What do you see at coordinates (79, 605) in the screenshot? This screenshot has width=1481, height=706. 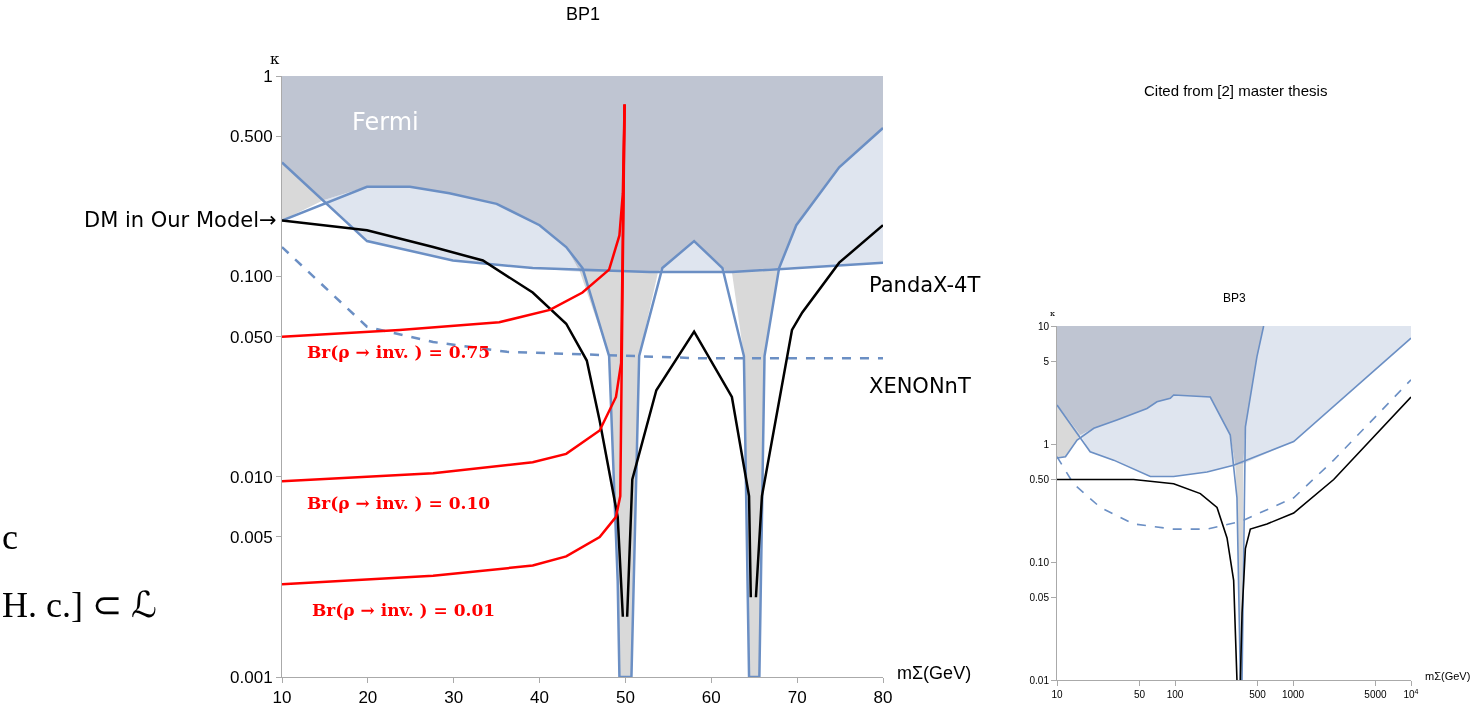 I see `text: H. c.] ⊂ ℒ` at bounding box center [79, 605].